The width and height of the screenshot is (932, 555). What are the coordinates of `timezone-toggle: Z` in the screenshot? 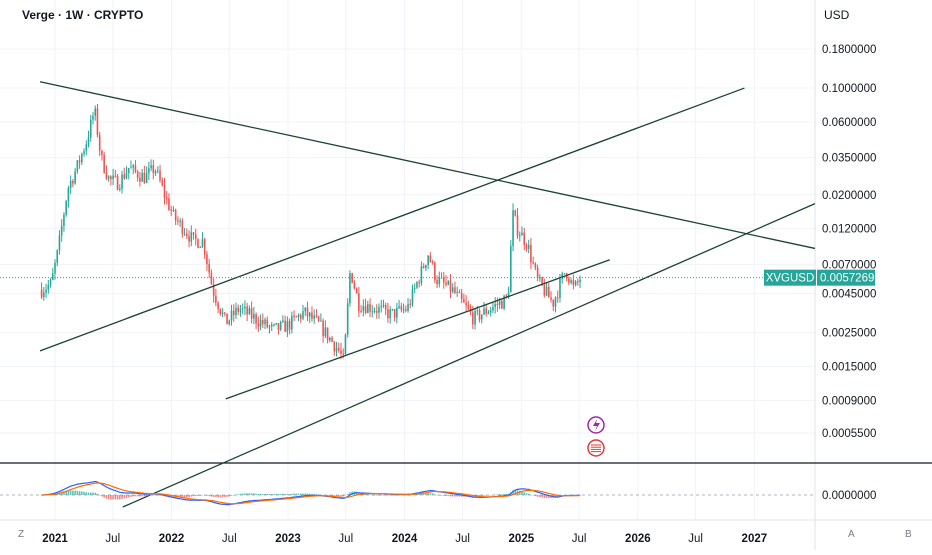 It's located at (21, 534).